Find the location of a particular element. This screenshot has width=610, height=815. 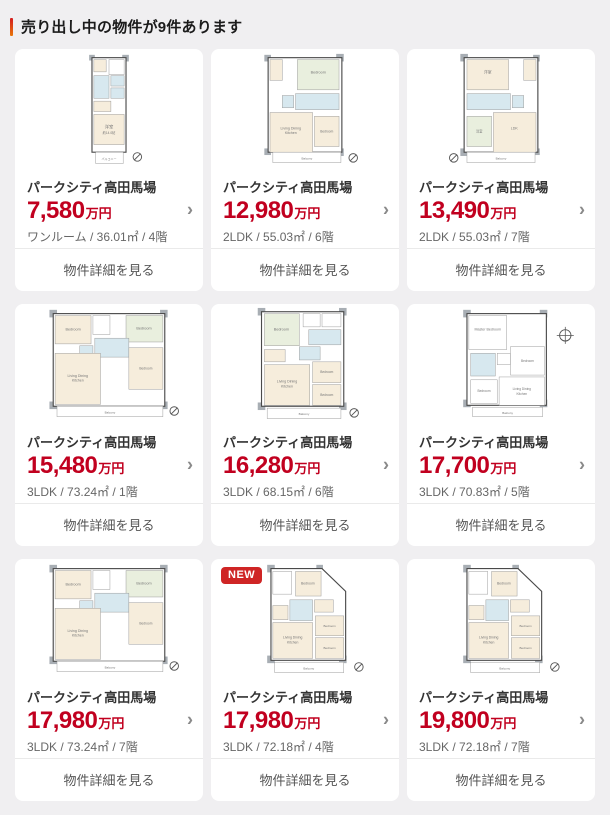

property-details: 3LDK / 72.18㎡ / 4階 is located at coordinates (278, 747).